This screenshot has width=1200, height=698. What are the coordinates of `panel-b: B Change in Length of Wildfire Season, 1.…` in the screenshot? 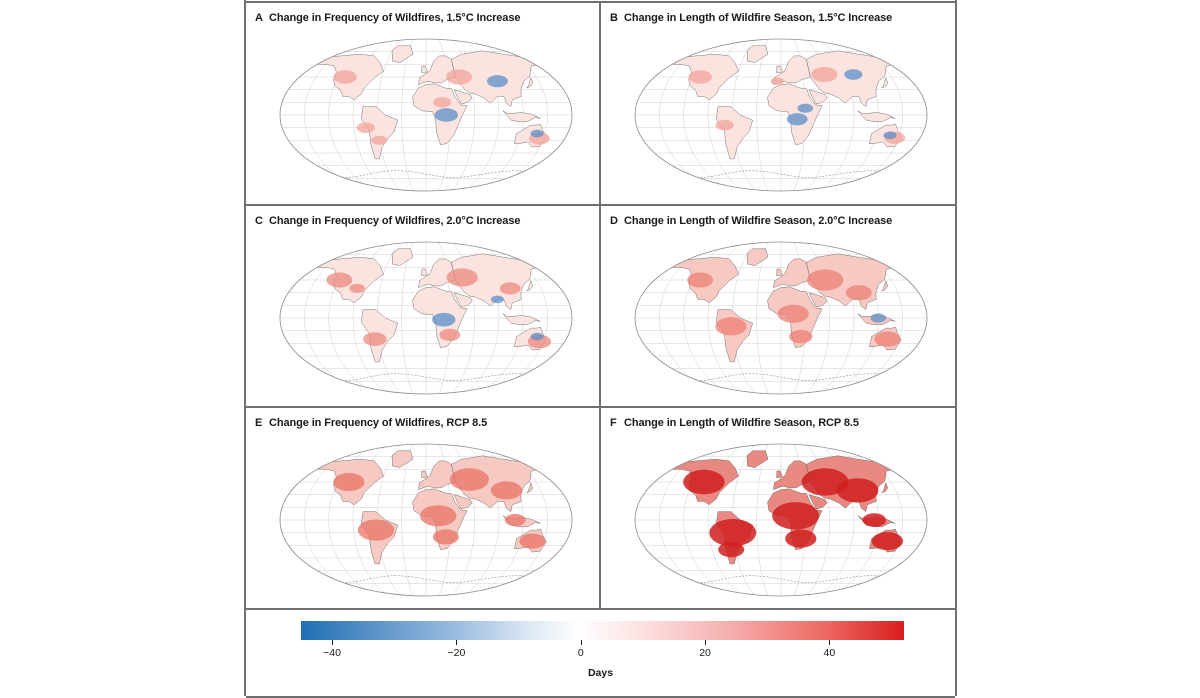 It's located at (778, 104).